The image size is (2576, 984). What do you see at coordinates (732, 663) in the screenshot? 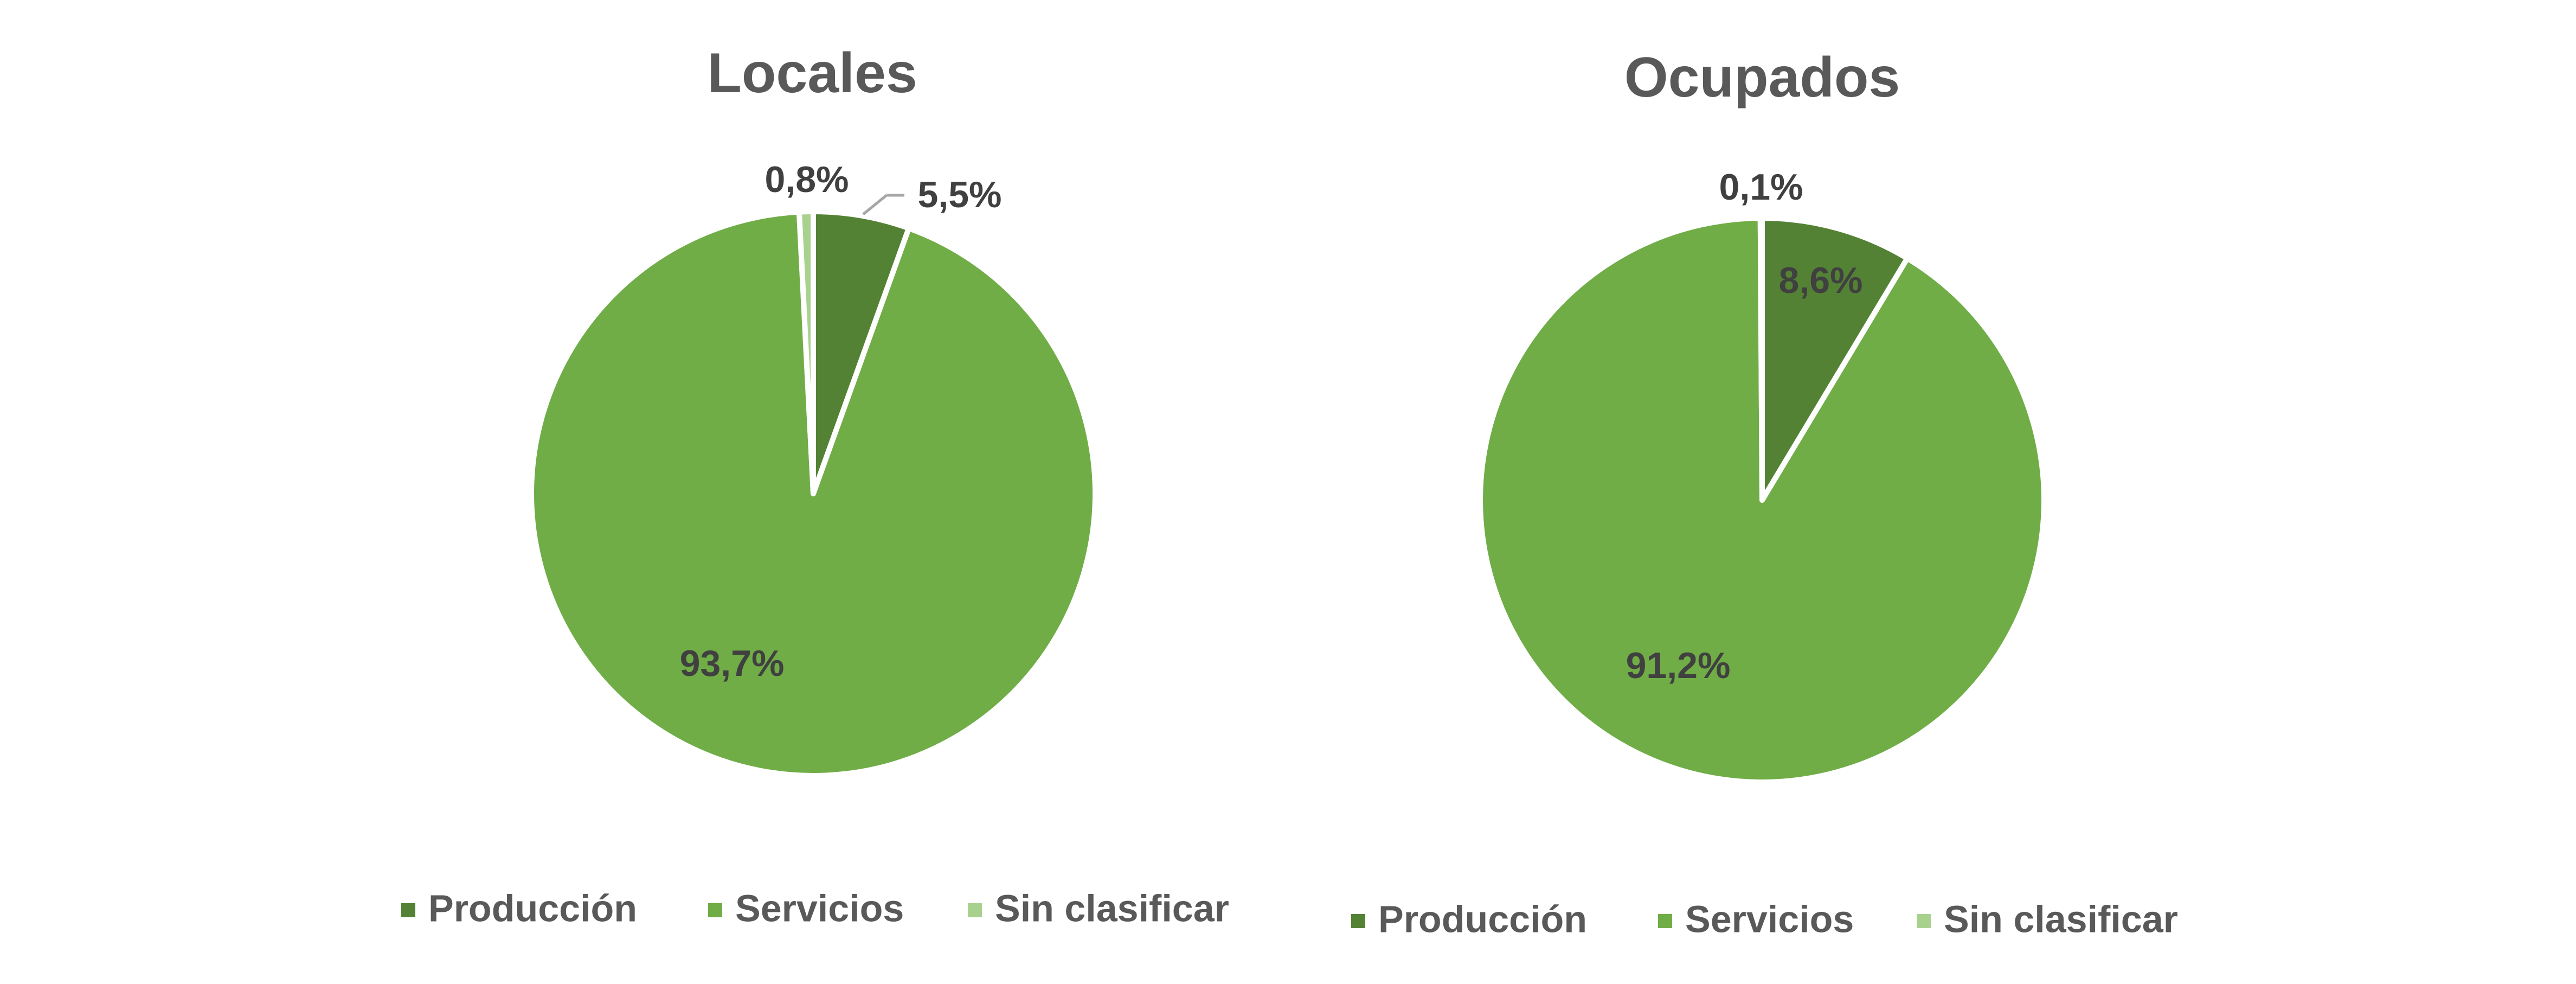
I see `data-label-servicios-locales: 93,7%` at bounding box center [732, 663].